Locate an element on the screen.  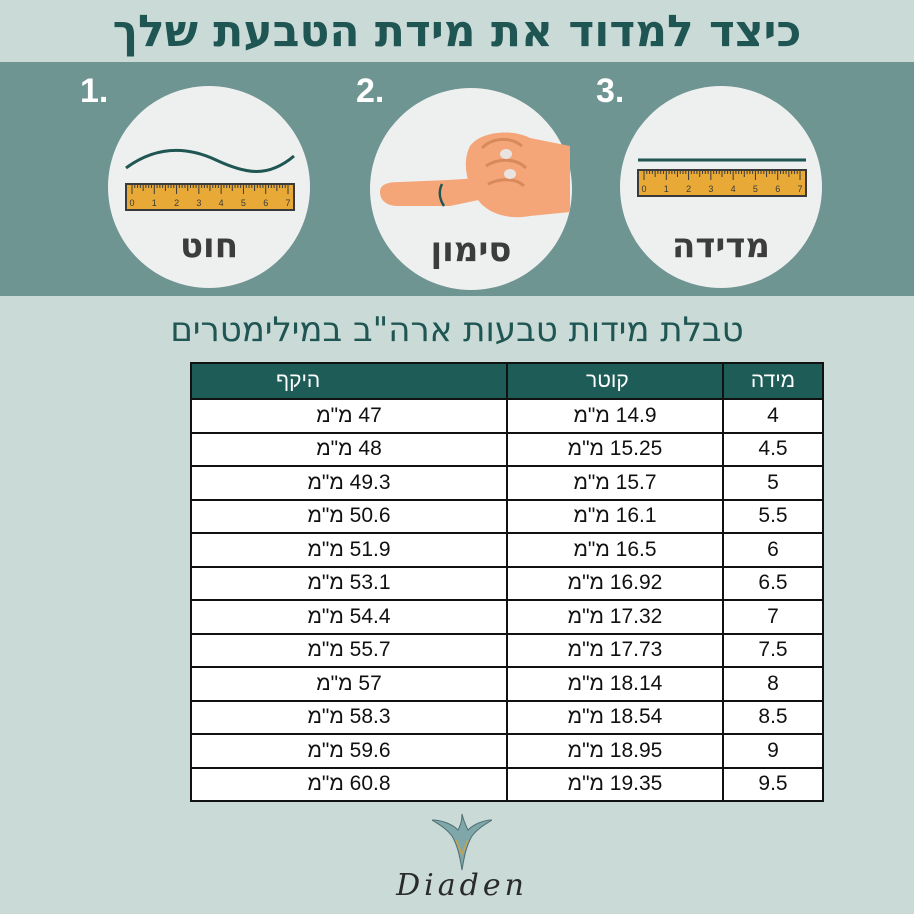
thread-ruler-icon: 0 1 2 3 4 5 6 7 is located at coordinates (210, 179).